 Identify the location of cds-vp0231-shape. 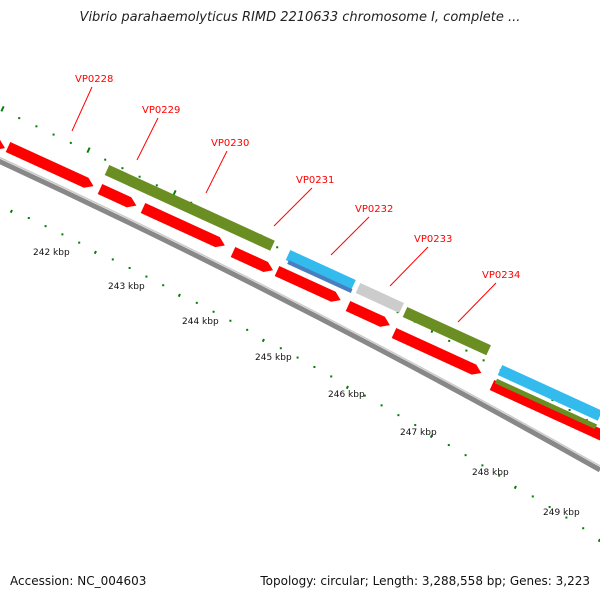
(252, 259).